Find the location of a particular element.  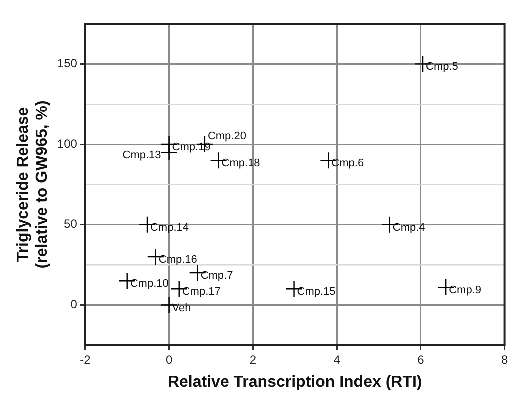

x-tick-label: 8 is located at coordinates (504, 359).